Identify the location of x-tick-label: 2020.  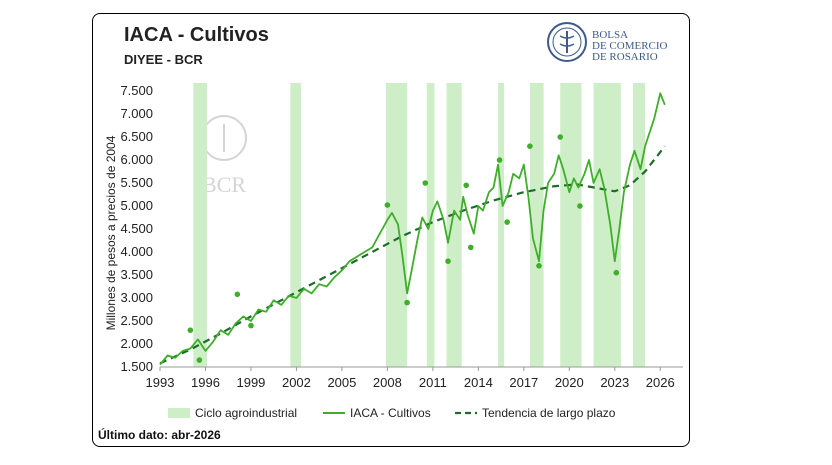
(569, 382).